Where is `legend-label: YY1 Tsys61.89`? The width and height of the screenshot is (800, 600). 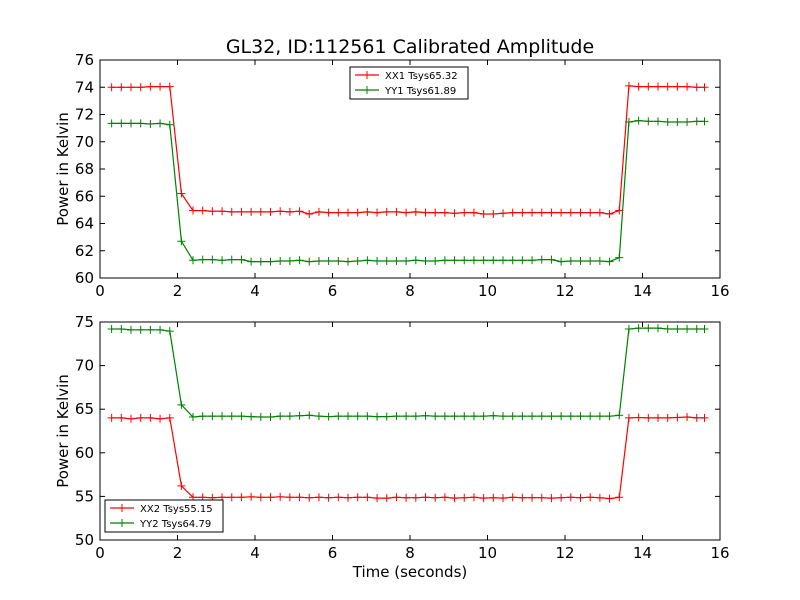
legend-label: YY1 Tsys61.89 is located at coordinates (420, 91).